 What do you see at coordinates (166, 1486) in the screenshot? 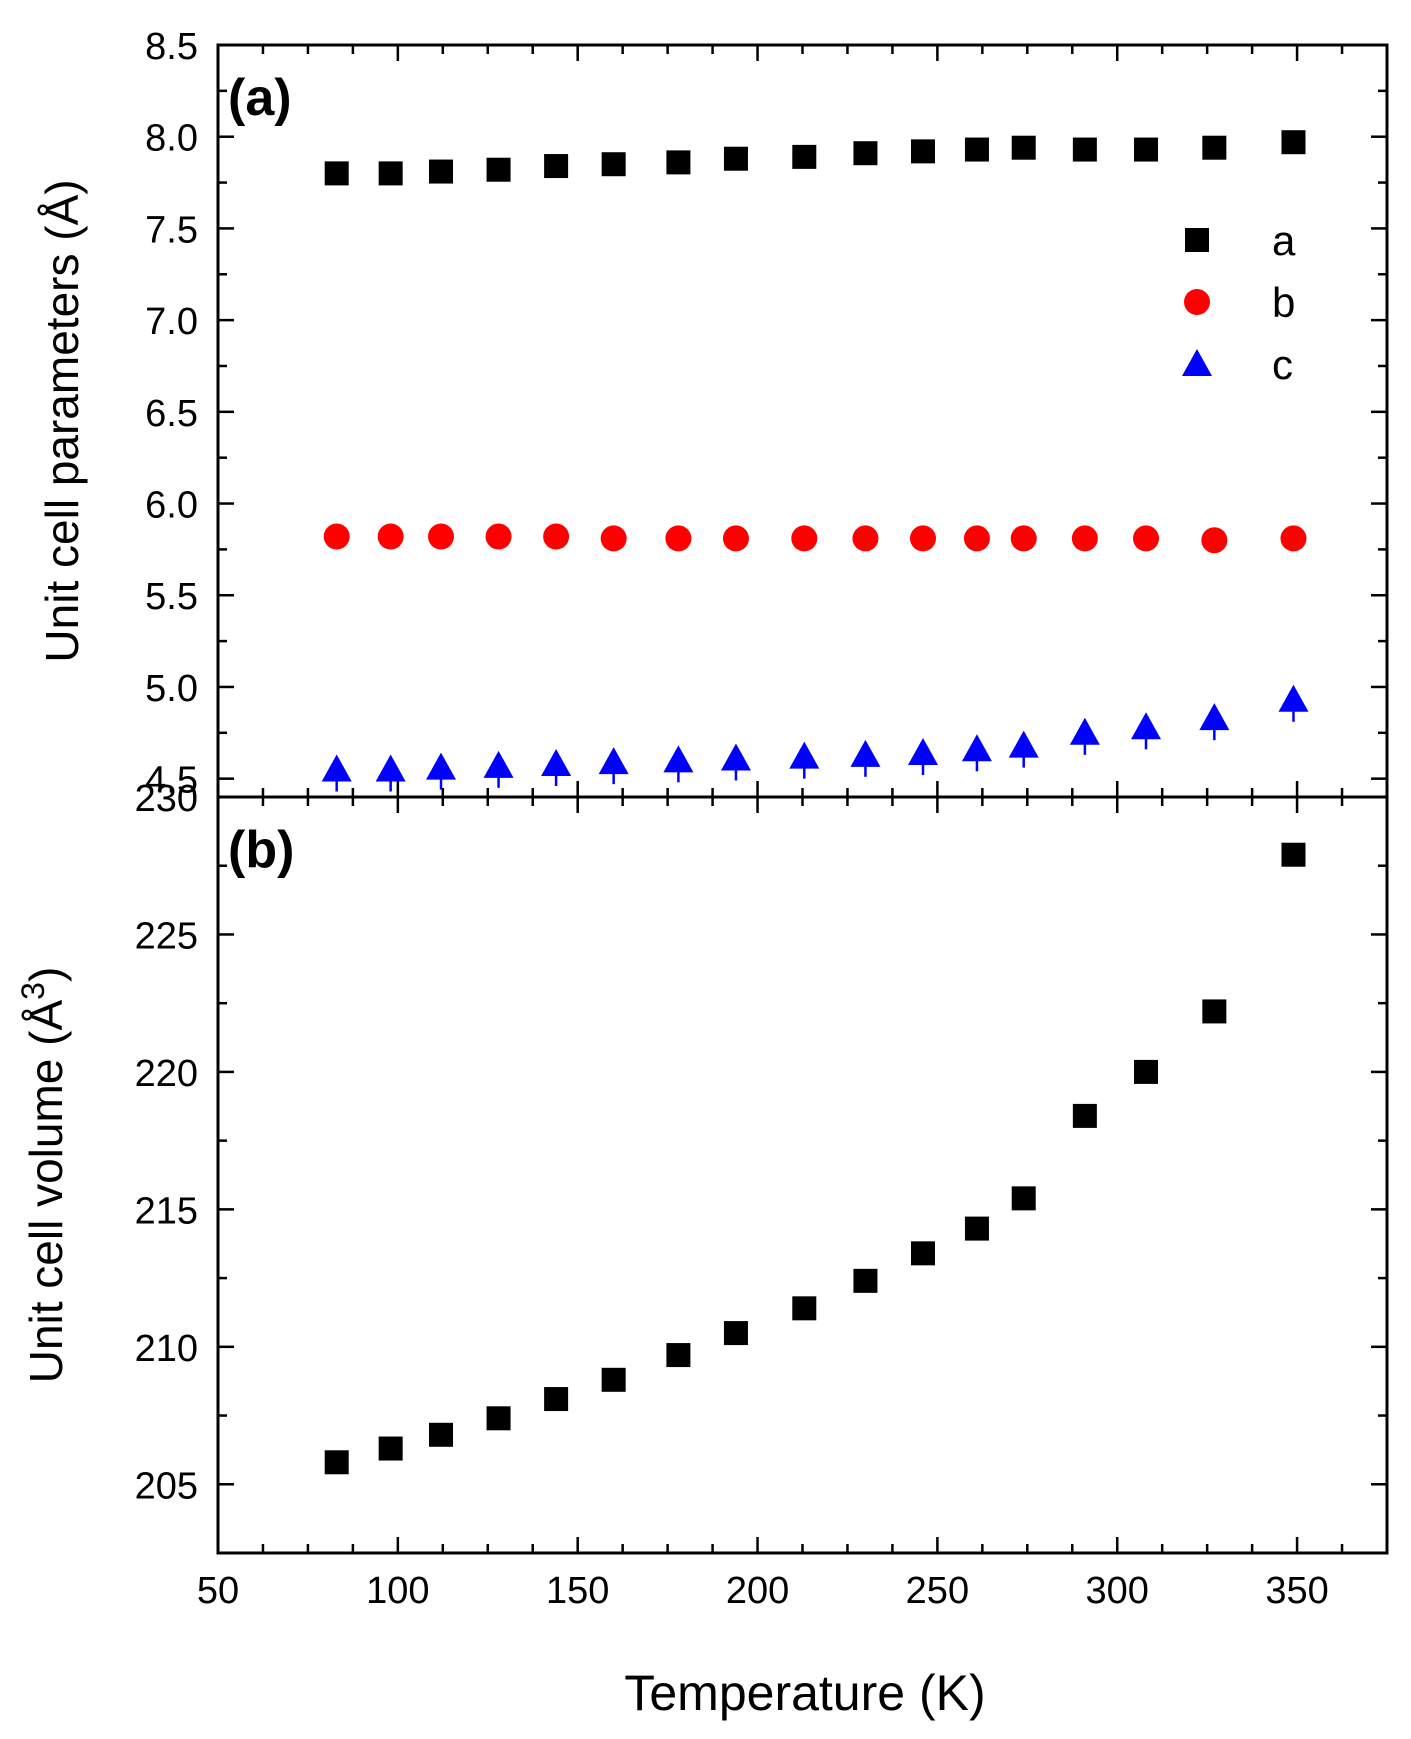
I see `y-tick-label: 205` at bounding box center [166, 1486].